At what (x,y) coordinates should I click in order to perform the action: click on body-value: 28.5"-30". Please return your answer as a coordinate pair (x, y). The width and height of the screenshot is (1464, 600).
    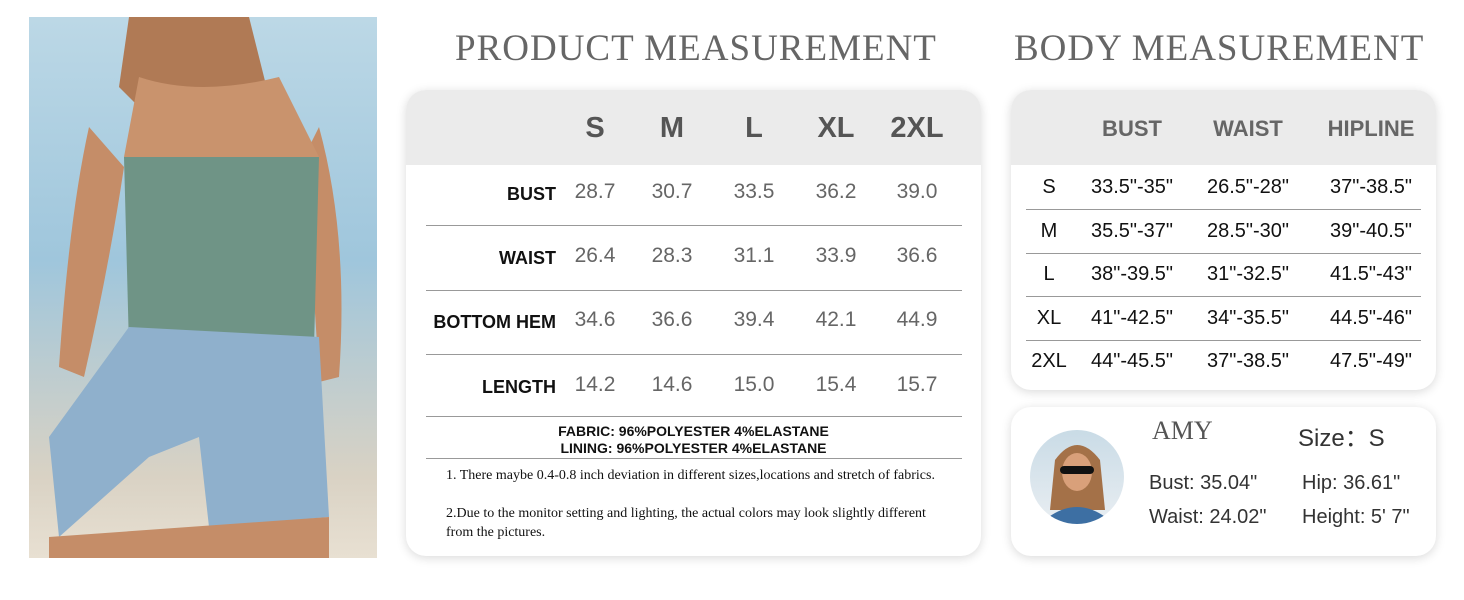
    Looking at the image, I should click on (1248, 230).